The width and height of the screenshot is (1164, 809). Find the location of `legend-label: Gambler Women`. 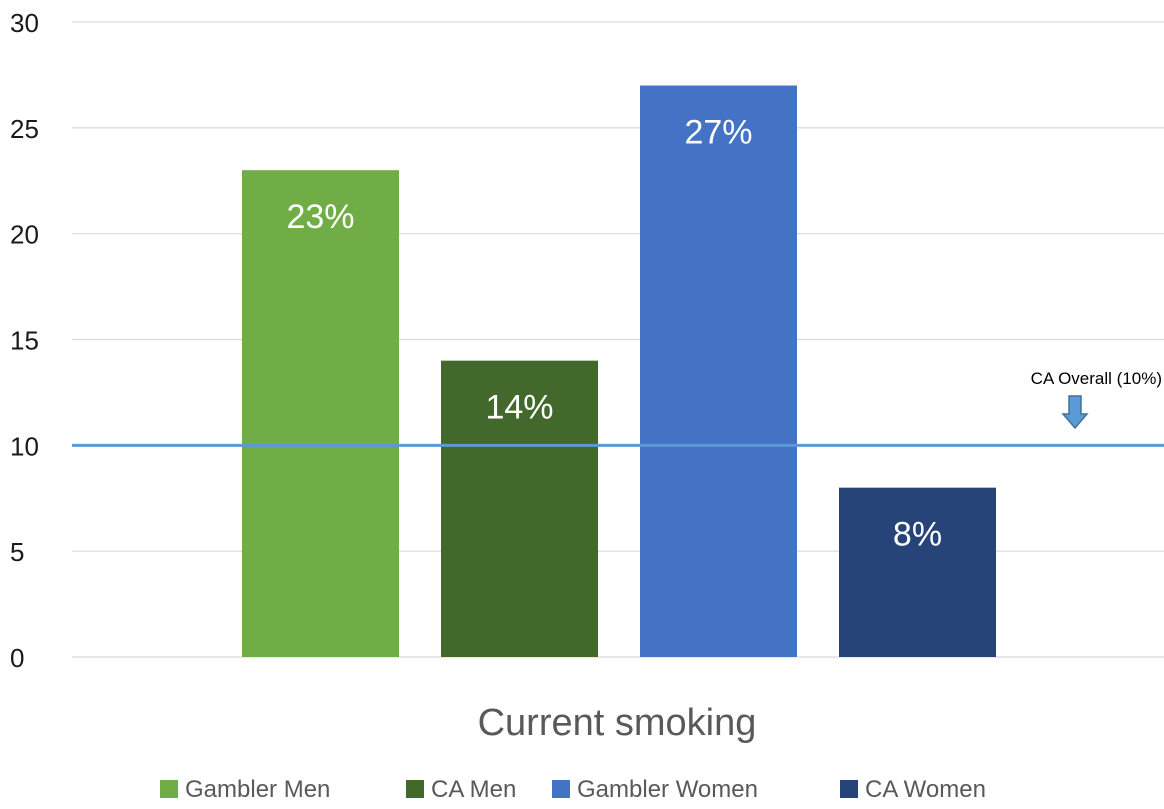

legend-label: Gambler Women is located at coordinates (667, 789).